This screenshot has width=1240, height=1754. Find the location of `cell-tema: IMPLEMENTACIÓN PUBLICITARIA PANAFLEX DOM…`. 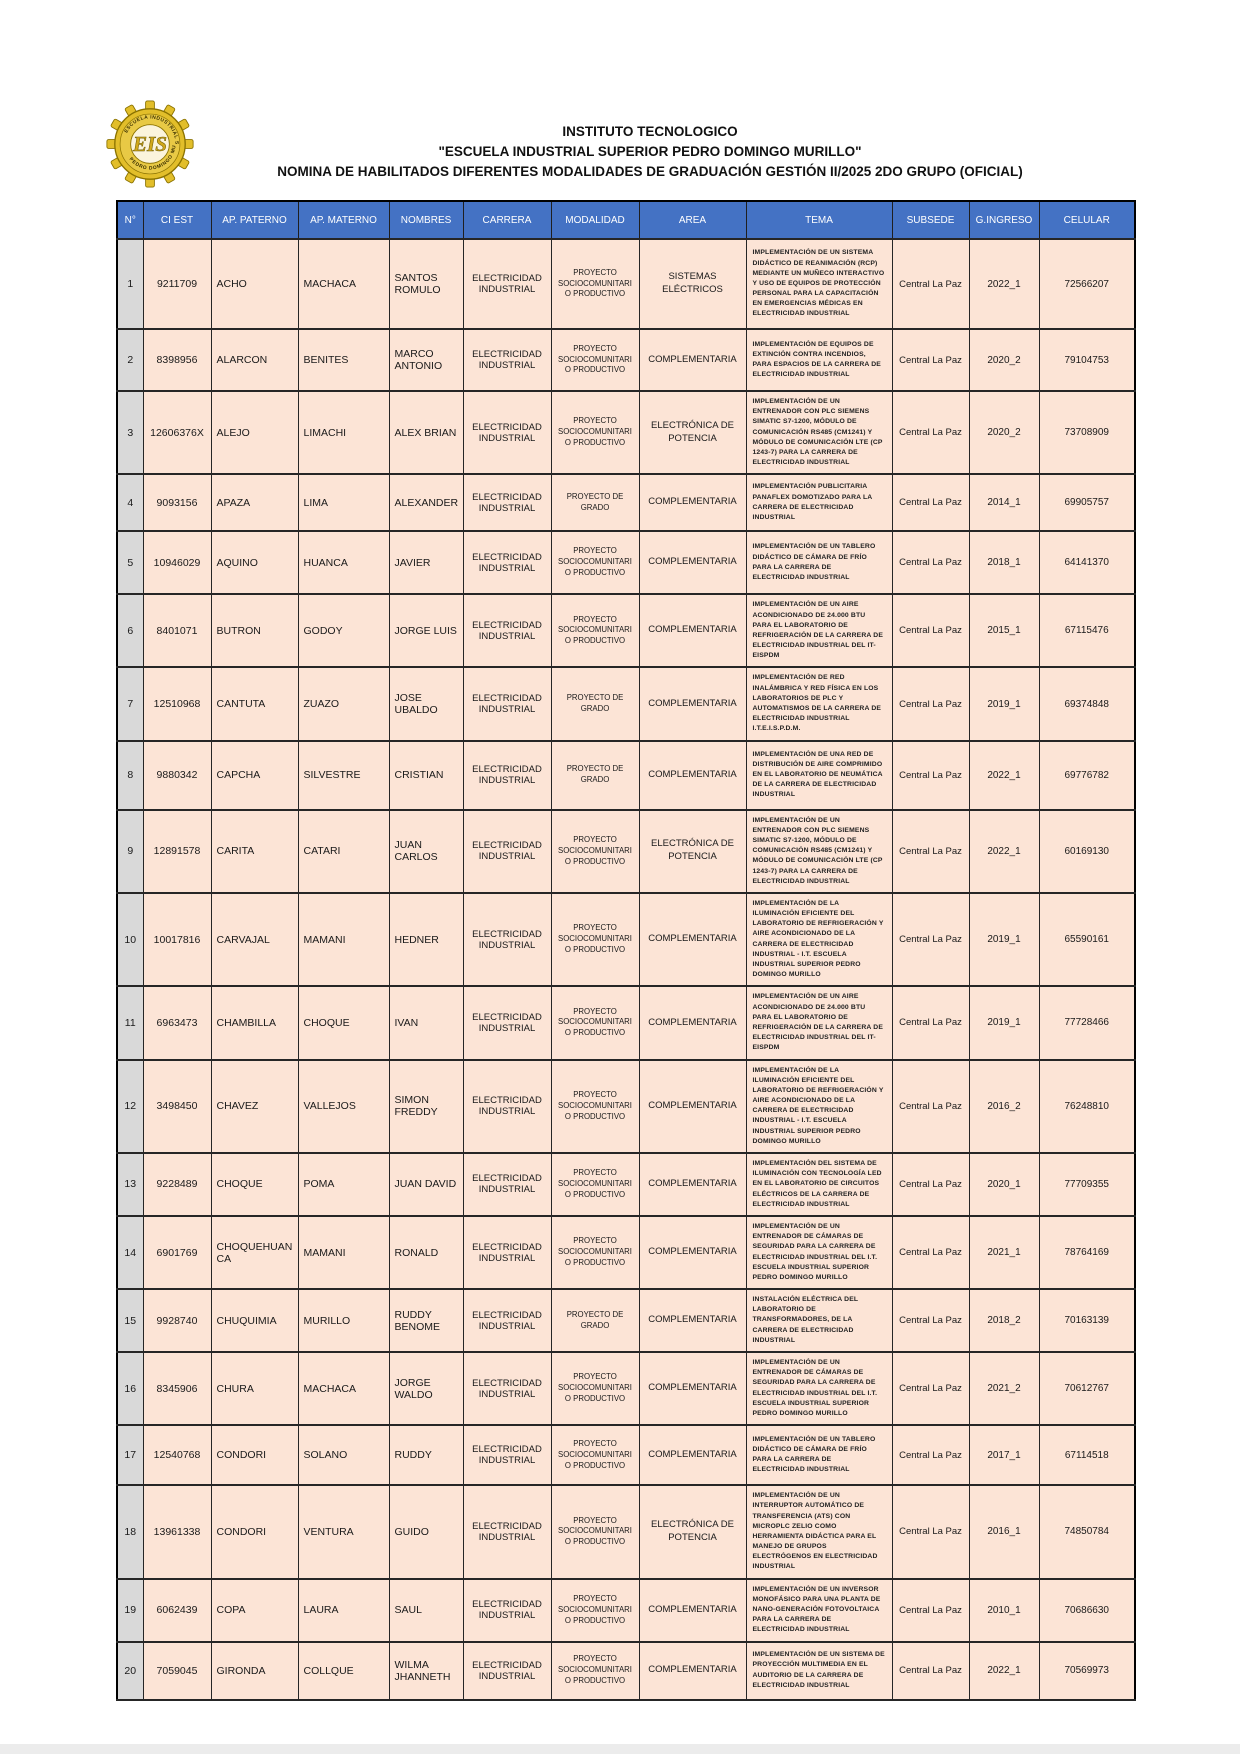

cell-tema: IMPLEMENTACIÓN PUBLICITARIA PANAFLEX DOM… is located at coordinates (819, 503).